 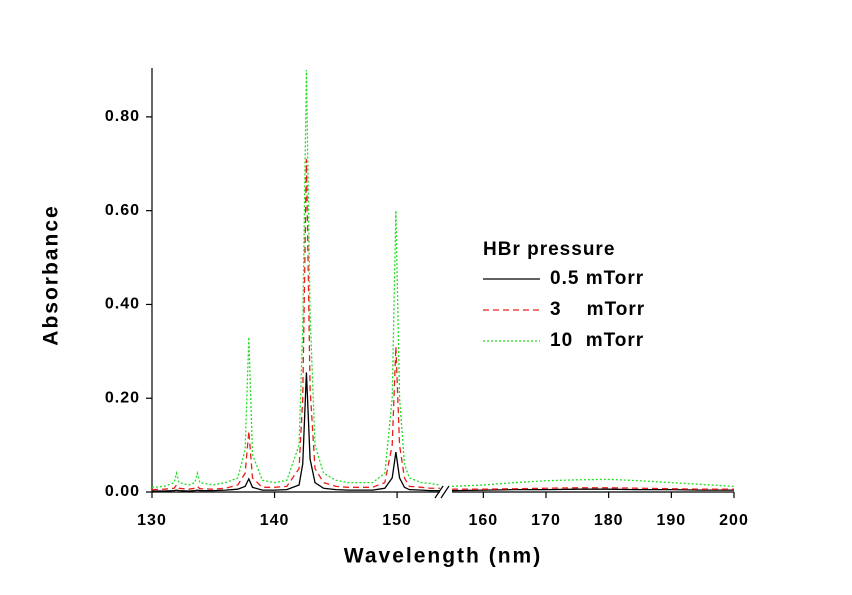 What do you see at coordinates (122, 210) in the screenshot?
I see `y-tick-label: 0.60` at bounding box center [122, 210].